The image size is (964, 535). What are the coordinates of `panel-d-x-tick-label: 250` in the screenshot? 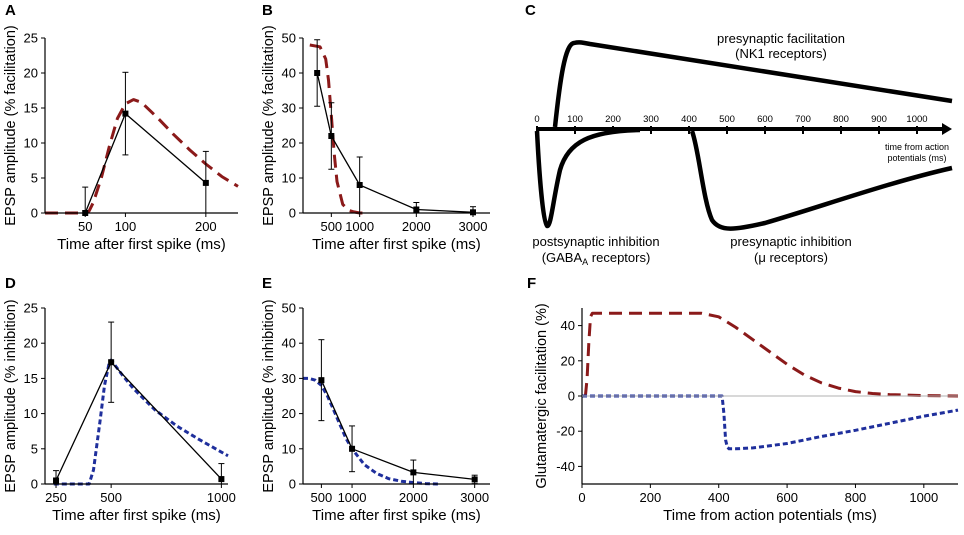 It's located at (56, 497).